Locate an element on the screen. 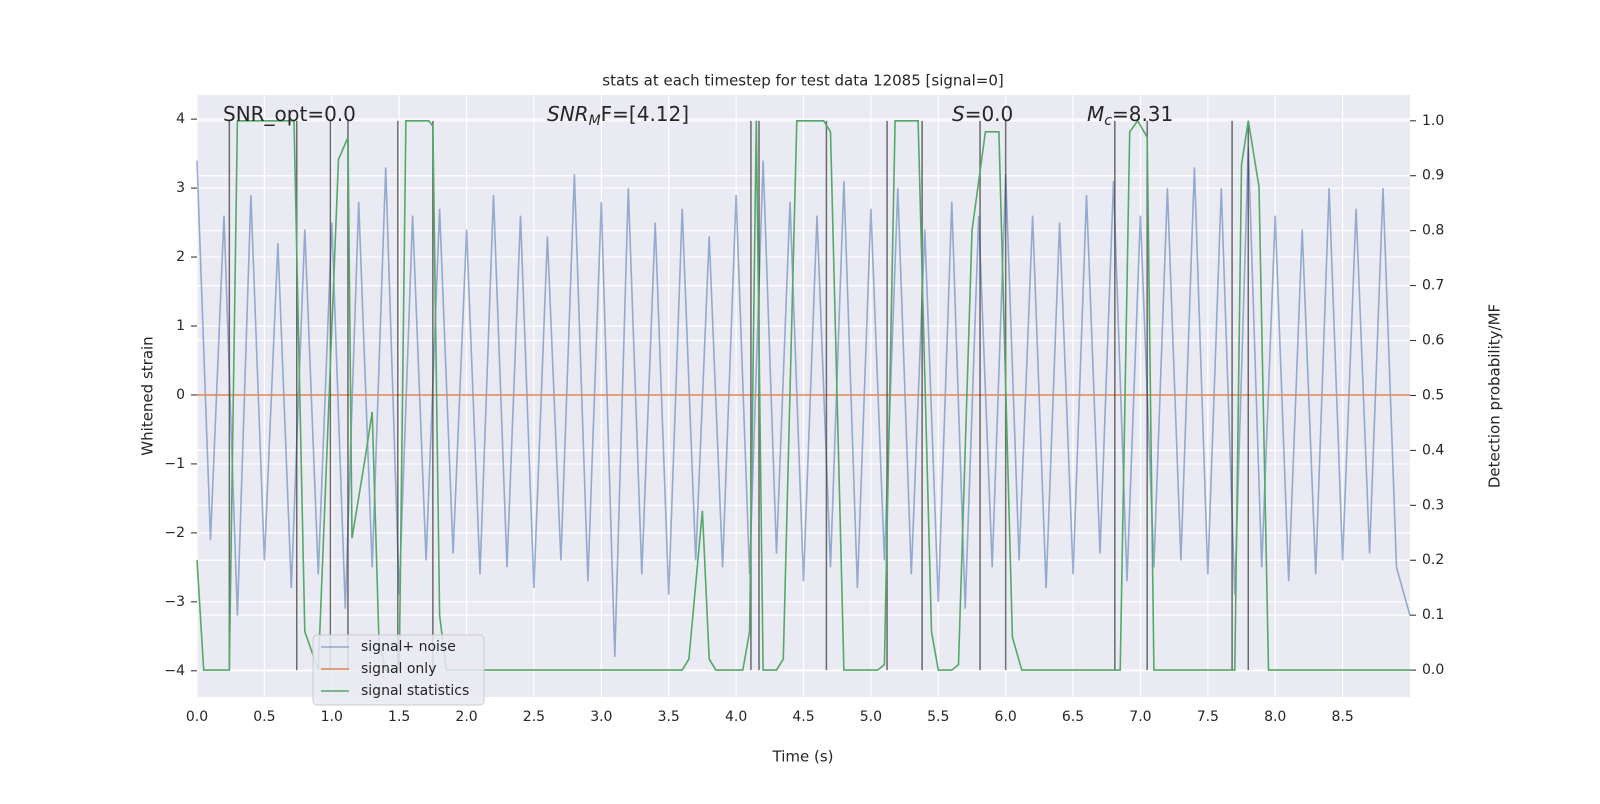 This screenshot has height=804, width=1600. annotation-part: F=[4.12] is located at coordinates (645, 114).